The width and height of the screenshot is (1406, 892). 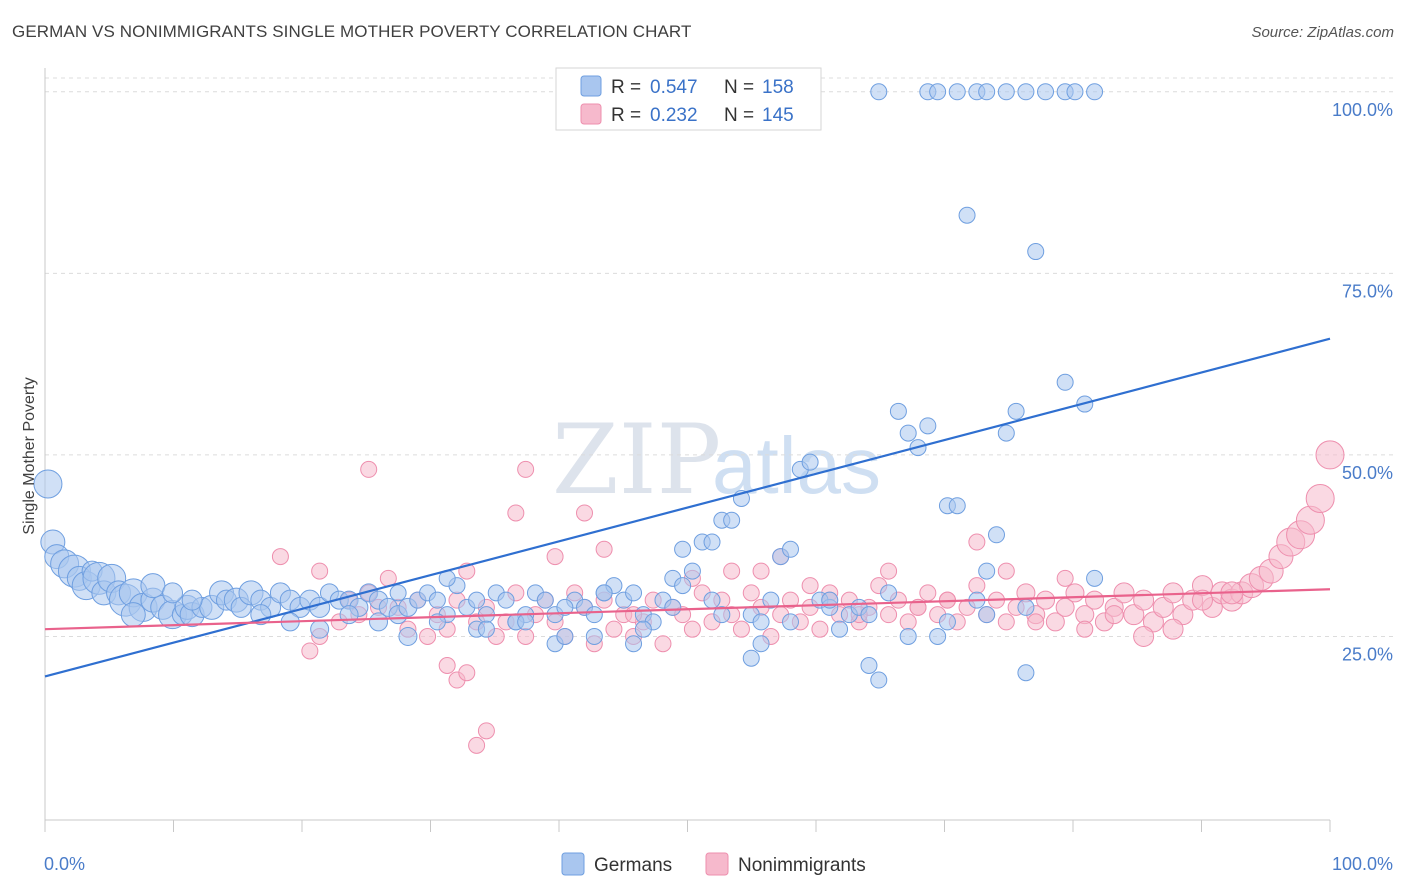 What do you see at coordinates (64, 864) in the screenshot?
I see `x-tick-label: 0.0%` at bounding box center [64, 864].